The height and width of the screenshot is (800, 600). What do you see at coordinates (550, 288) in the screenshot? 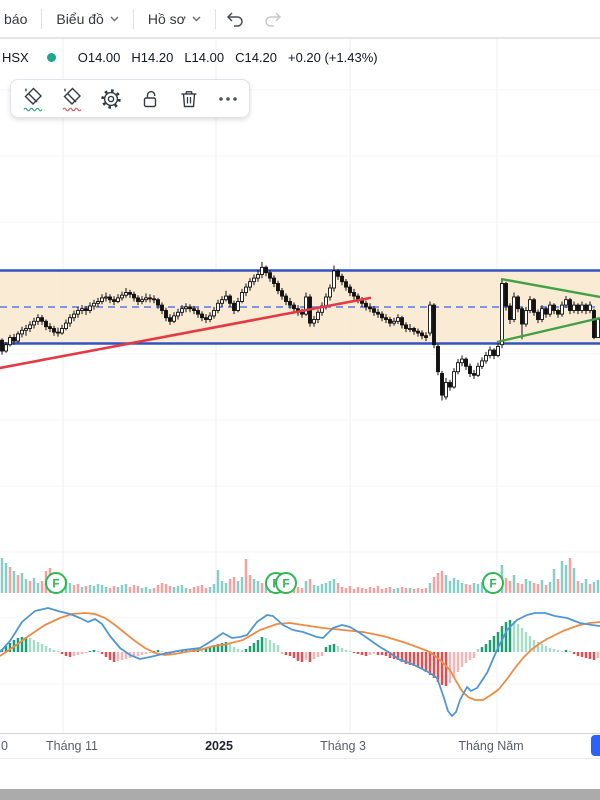
I see `triangle-upper-line` at bounding box center [550, 288].